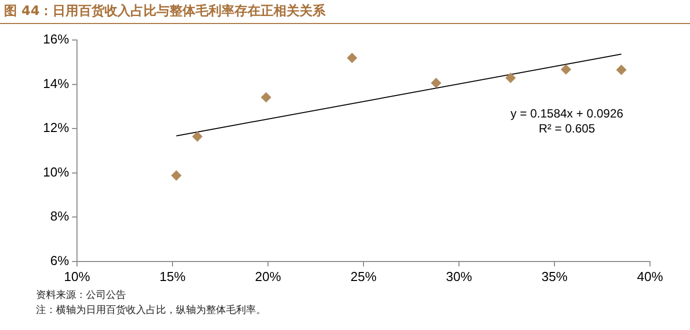 This screenshot has width=690, height=330. Describe the element at coordinates (56, 83) in the screenshot. I see `y-tick-label: 14%` at that location.